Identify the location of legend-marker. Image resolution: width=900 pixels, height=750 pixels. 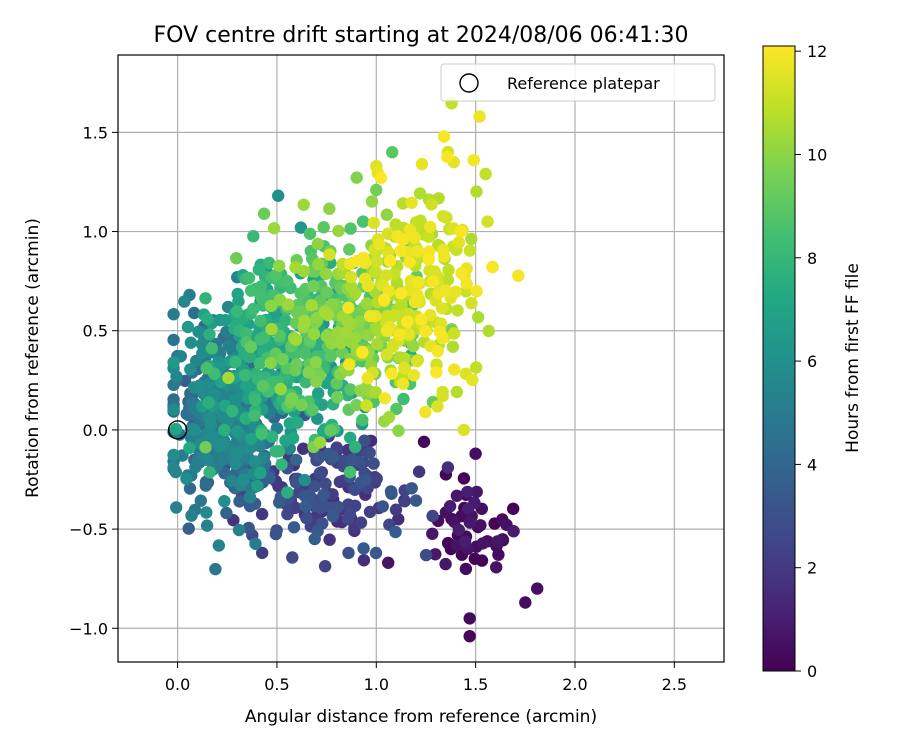
(469, 83).